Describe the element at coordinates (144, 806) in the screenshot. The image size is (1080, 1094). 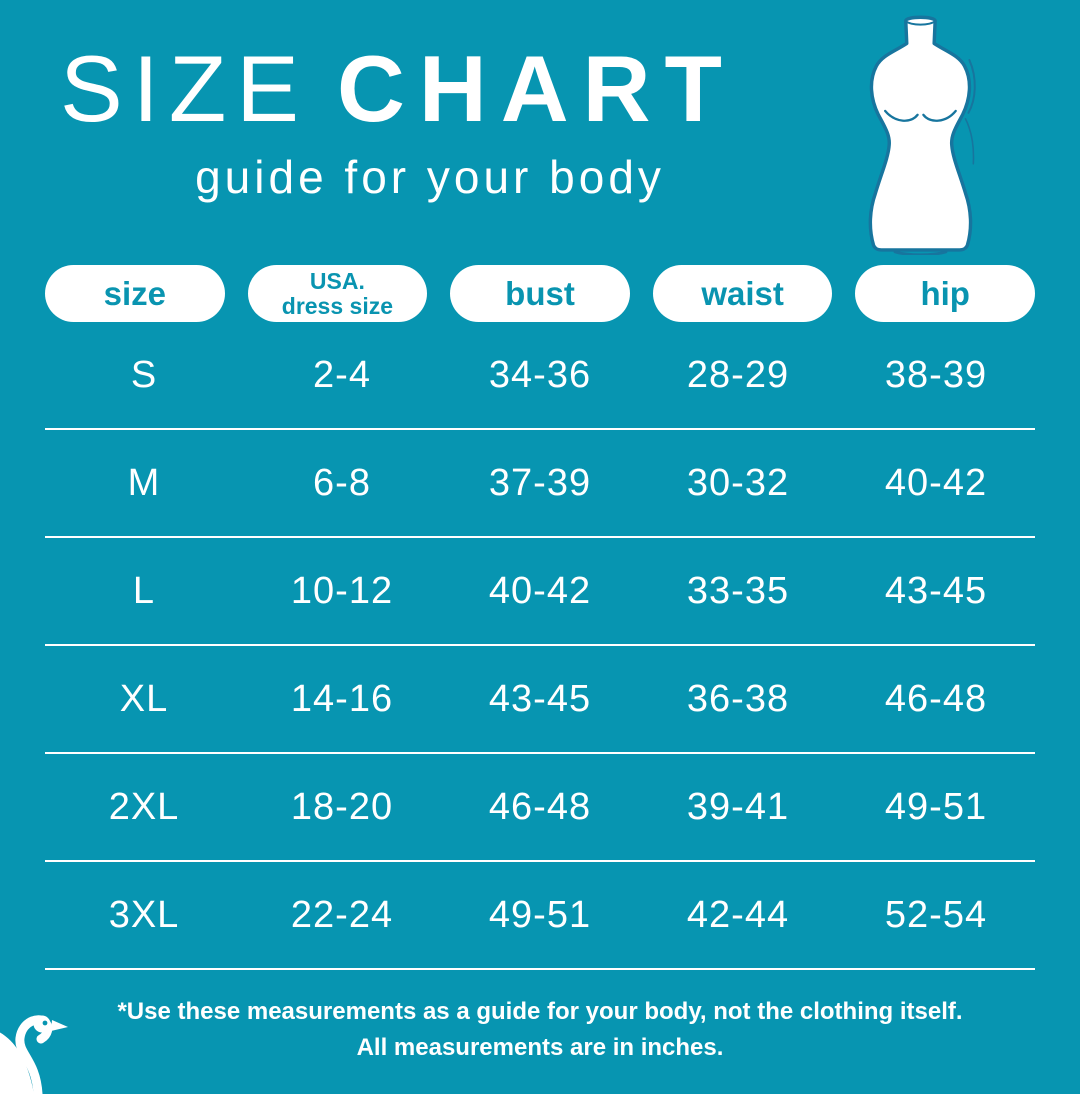
I see `row-size-label: 2XL` at that location.